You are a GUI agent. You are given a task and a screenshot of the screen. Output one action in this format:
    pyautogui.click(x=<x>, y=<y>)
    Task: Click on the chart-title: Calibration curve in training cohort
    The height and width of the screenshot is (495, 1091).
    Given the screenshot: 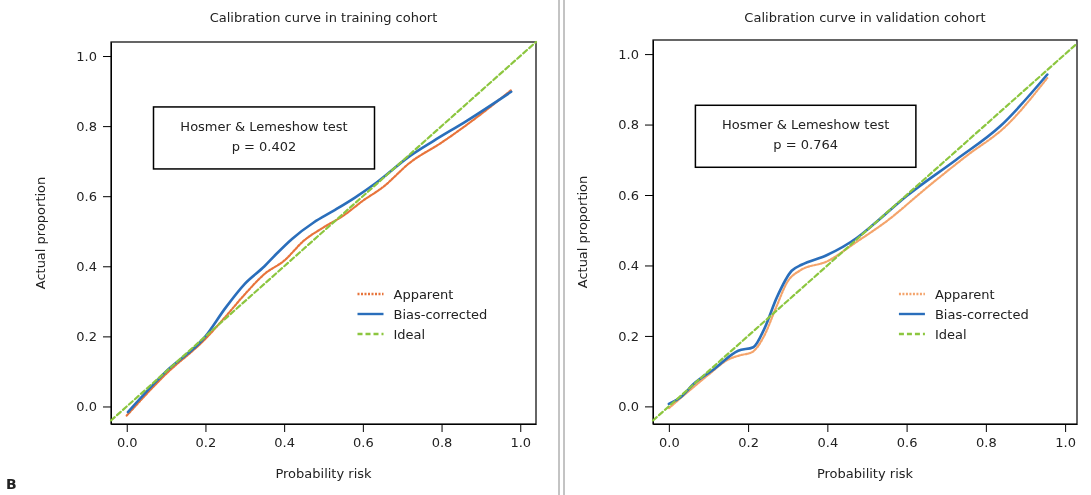 What is the action you would take?
    pyautogui.click(x=323, y=17)
    